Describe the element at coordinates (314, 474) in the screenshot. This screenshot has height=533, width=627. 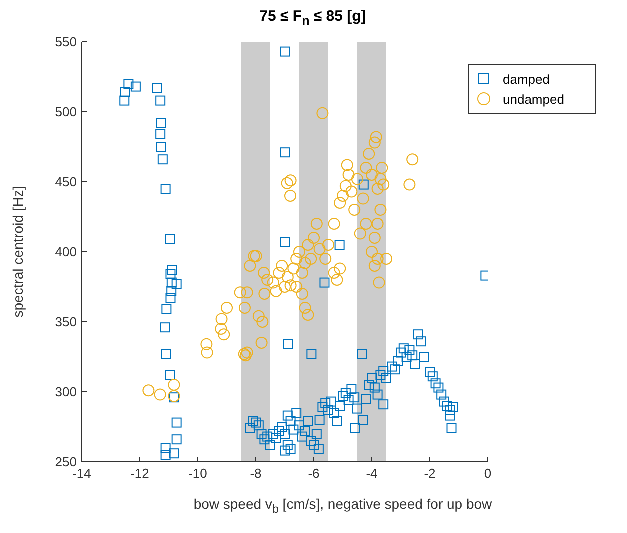
I see `x-tick-label: -6` at that location.